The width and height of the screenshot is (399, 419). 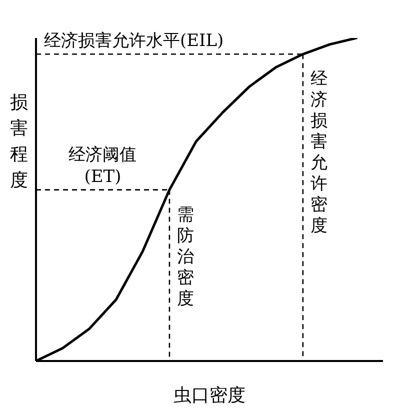 What do you see at coordinates (19, 141) in the screenshot?
I see `y-axis-title: 损害程度` at bounding box center [19, 141].